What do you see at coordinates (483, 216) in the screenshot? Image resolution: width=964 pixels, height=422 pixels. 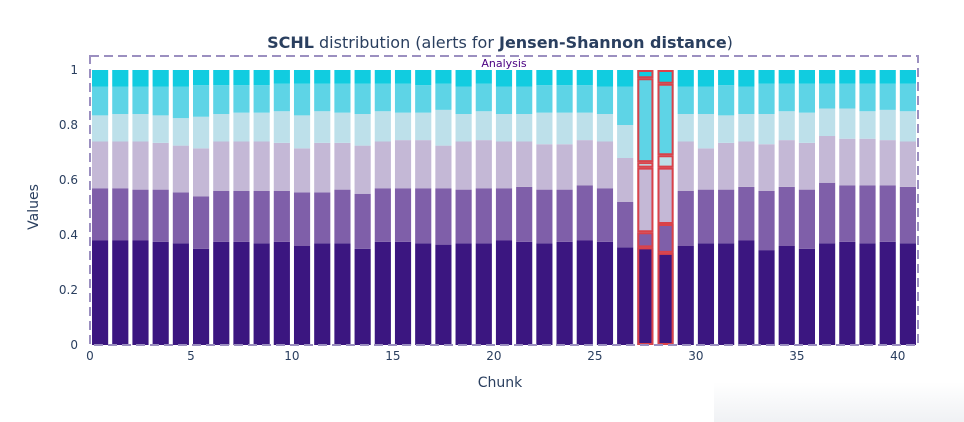 I see `bar-chunk-19-s2` at bounding box center [483, 216].